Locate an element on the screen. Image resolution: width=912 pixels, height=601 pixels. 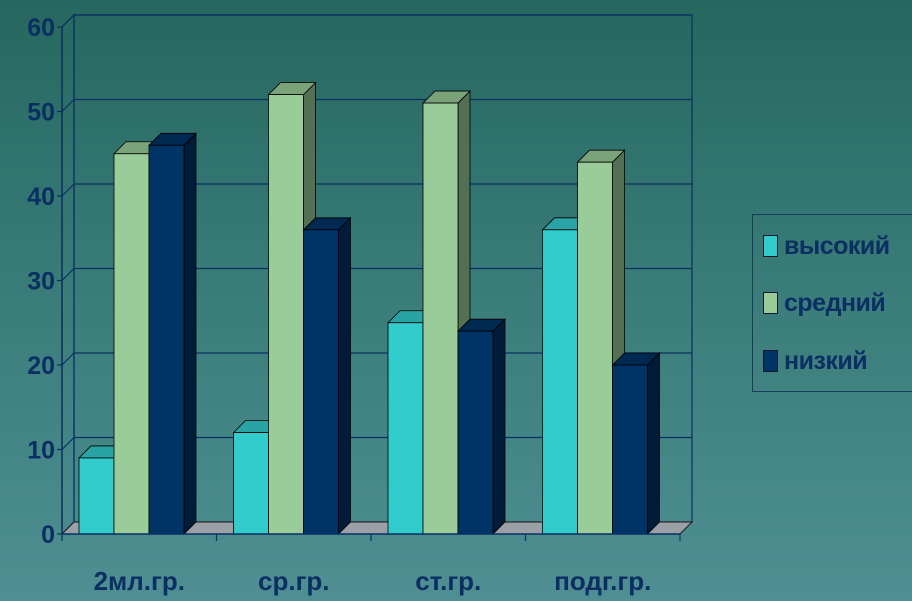
x-tick-label: 2мл.гр. is located at coordinates (139, 581).